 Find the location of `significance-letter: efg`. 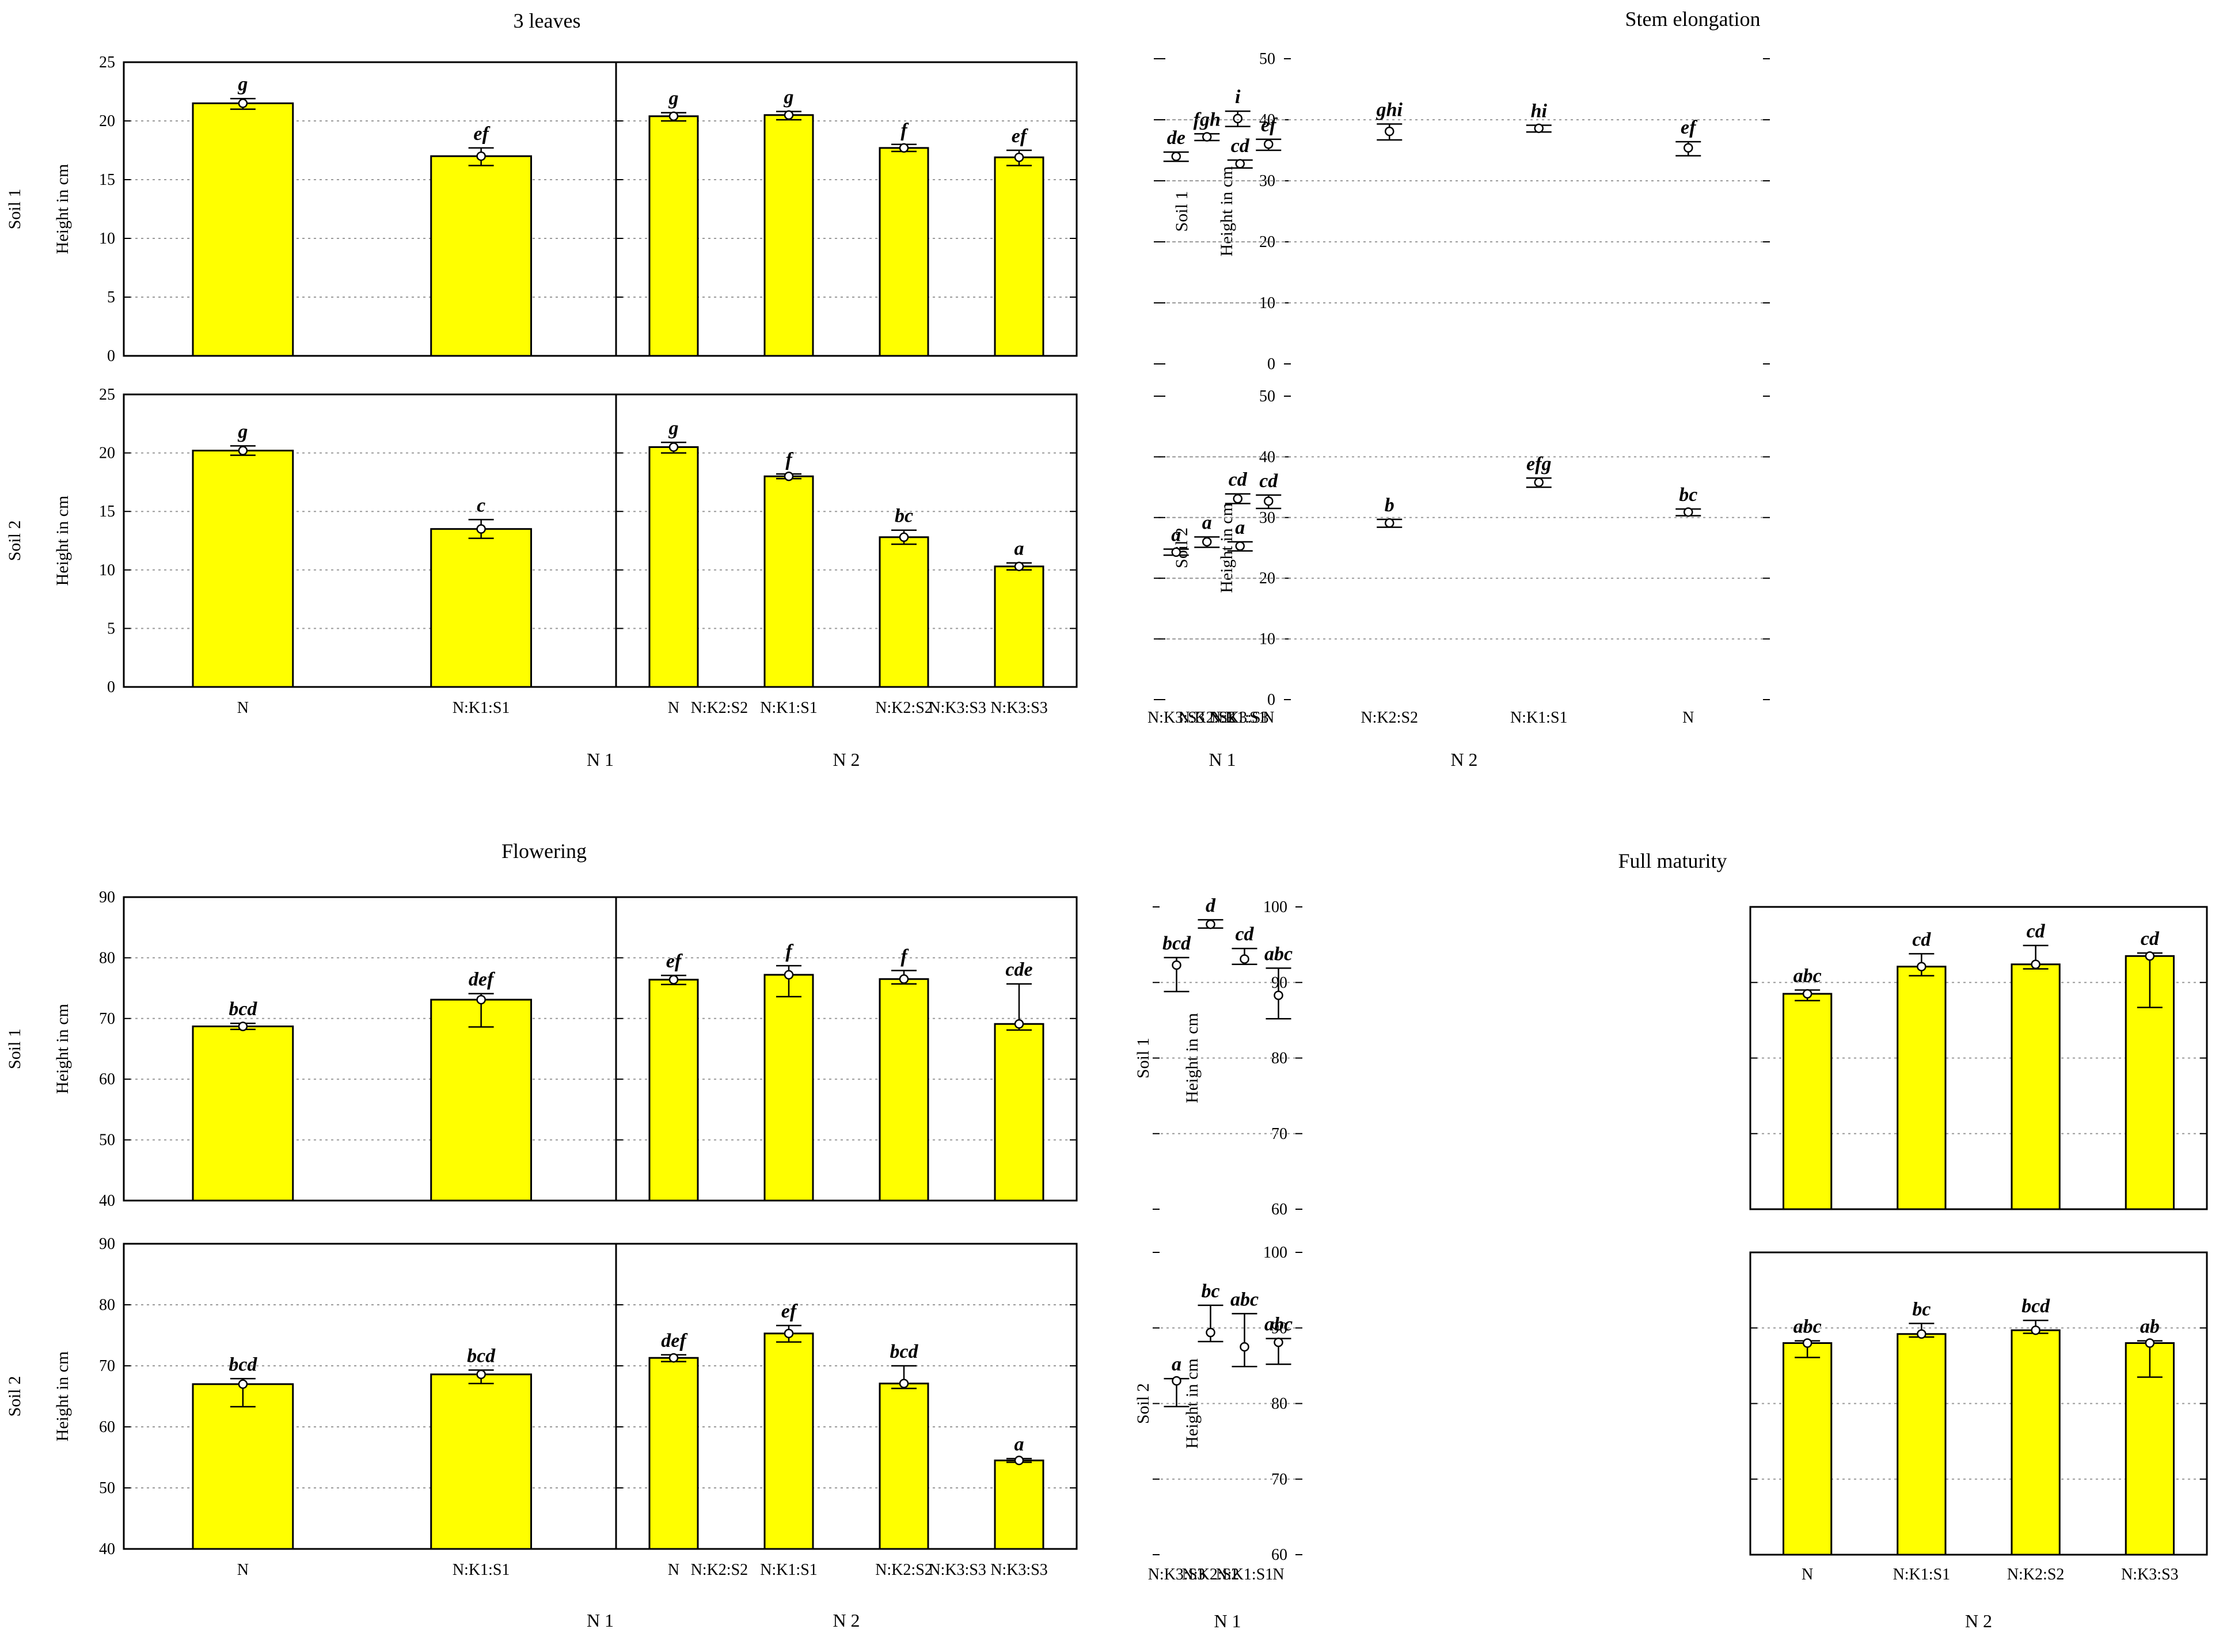

significance-letter: efg is located at coordinates (1538, 463).